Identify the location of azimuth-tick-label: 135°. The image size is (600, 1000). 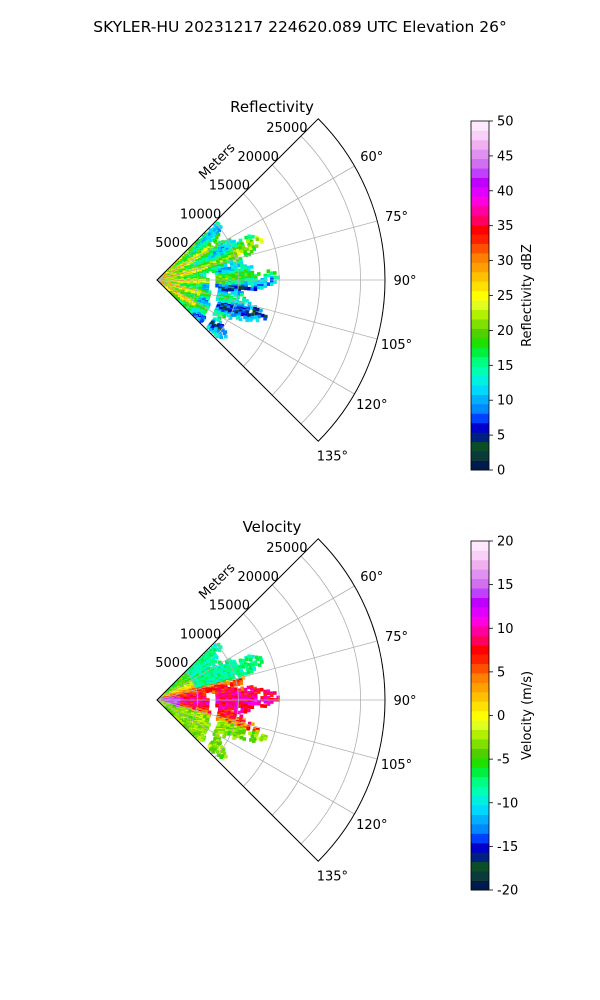
(332, 876).